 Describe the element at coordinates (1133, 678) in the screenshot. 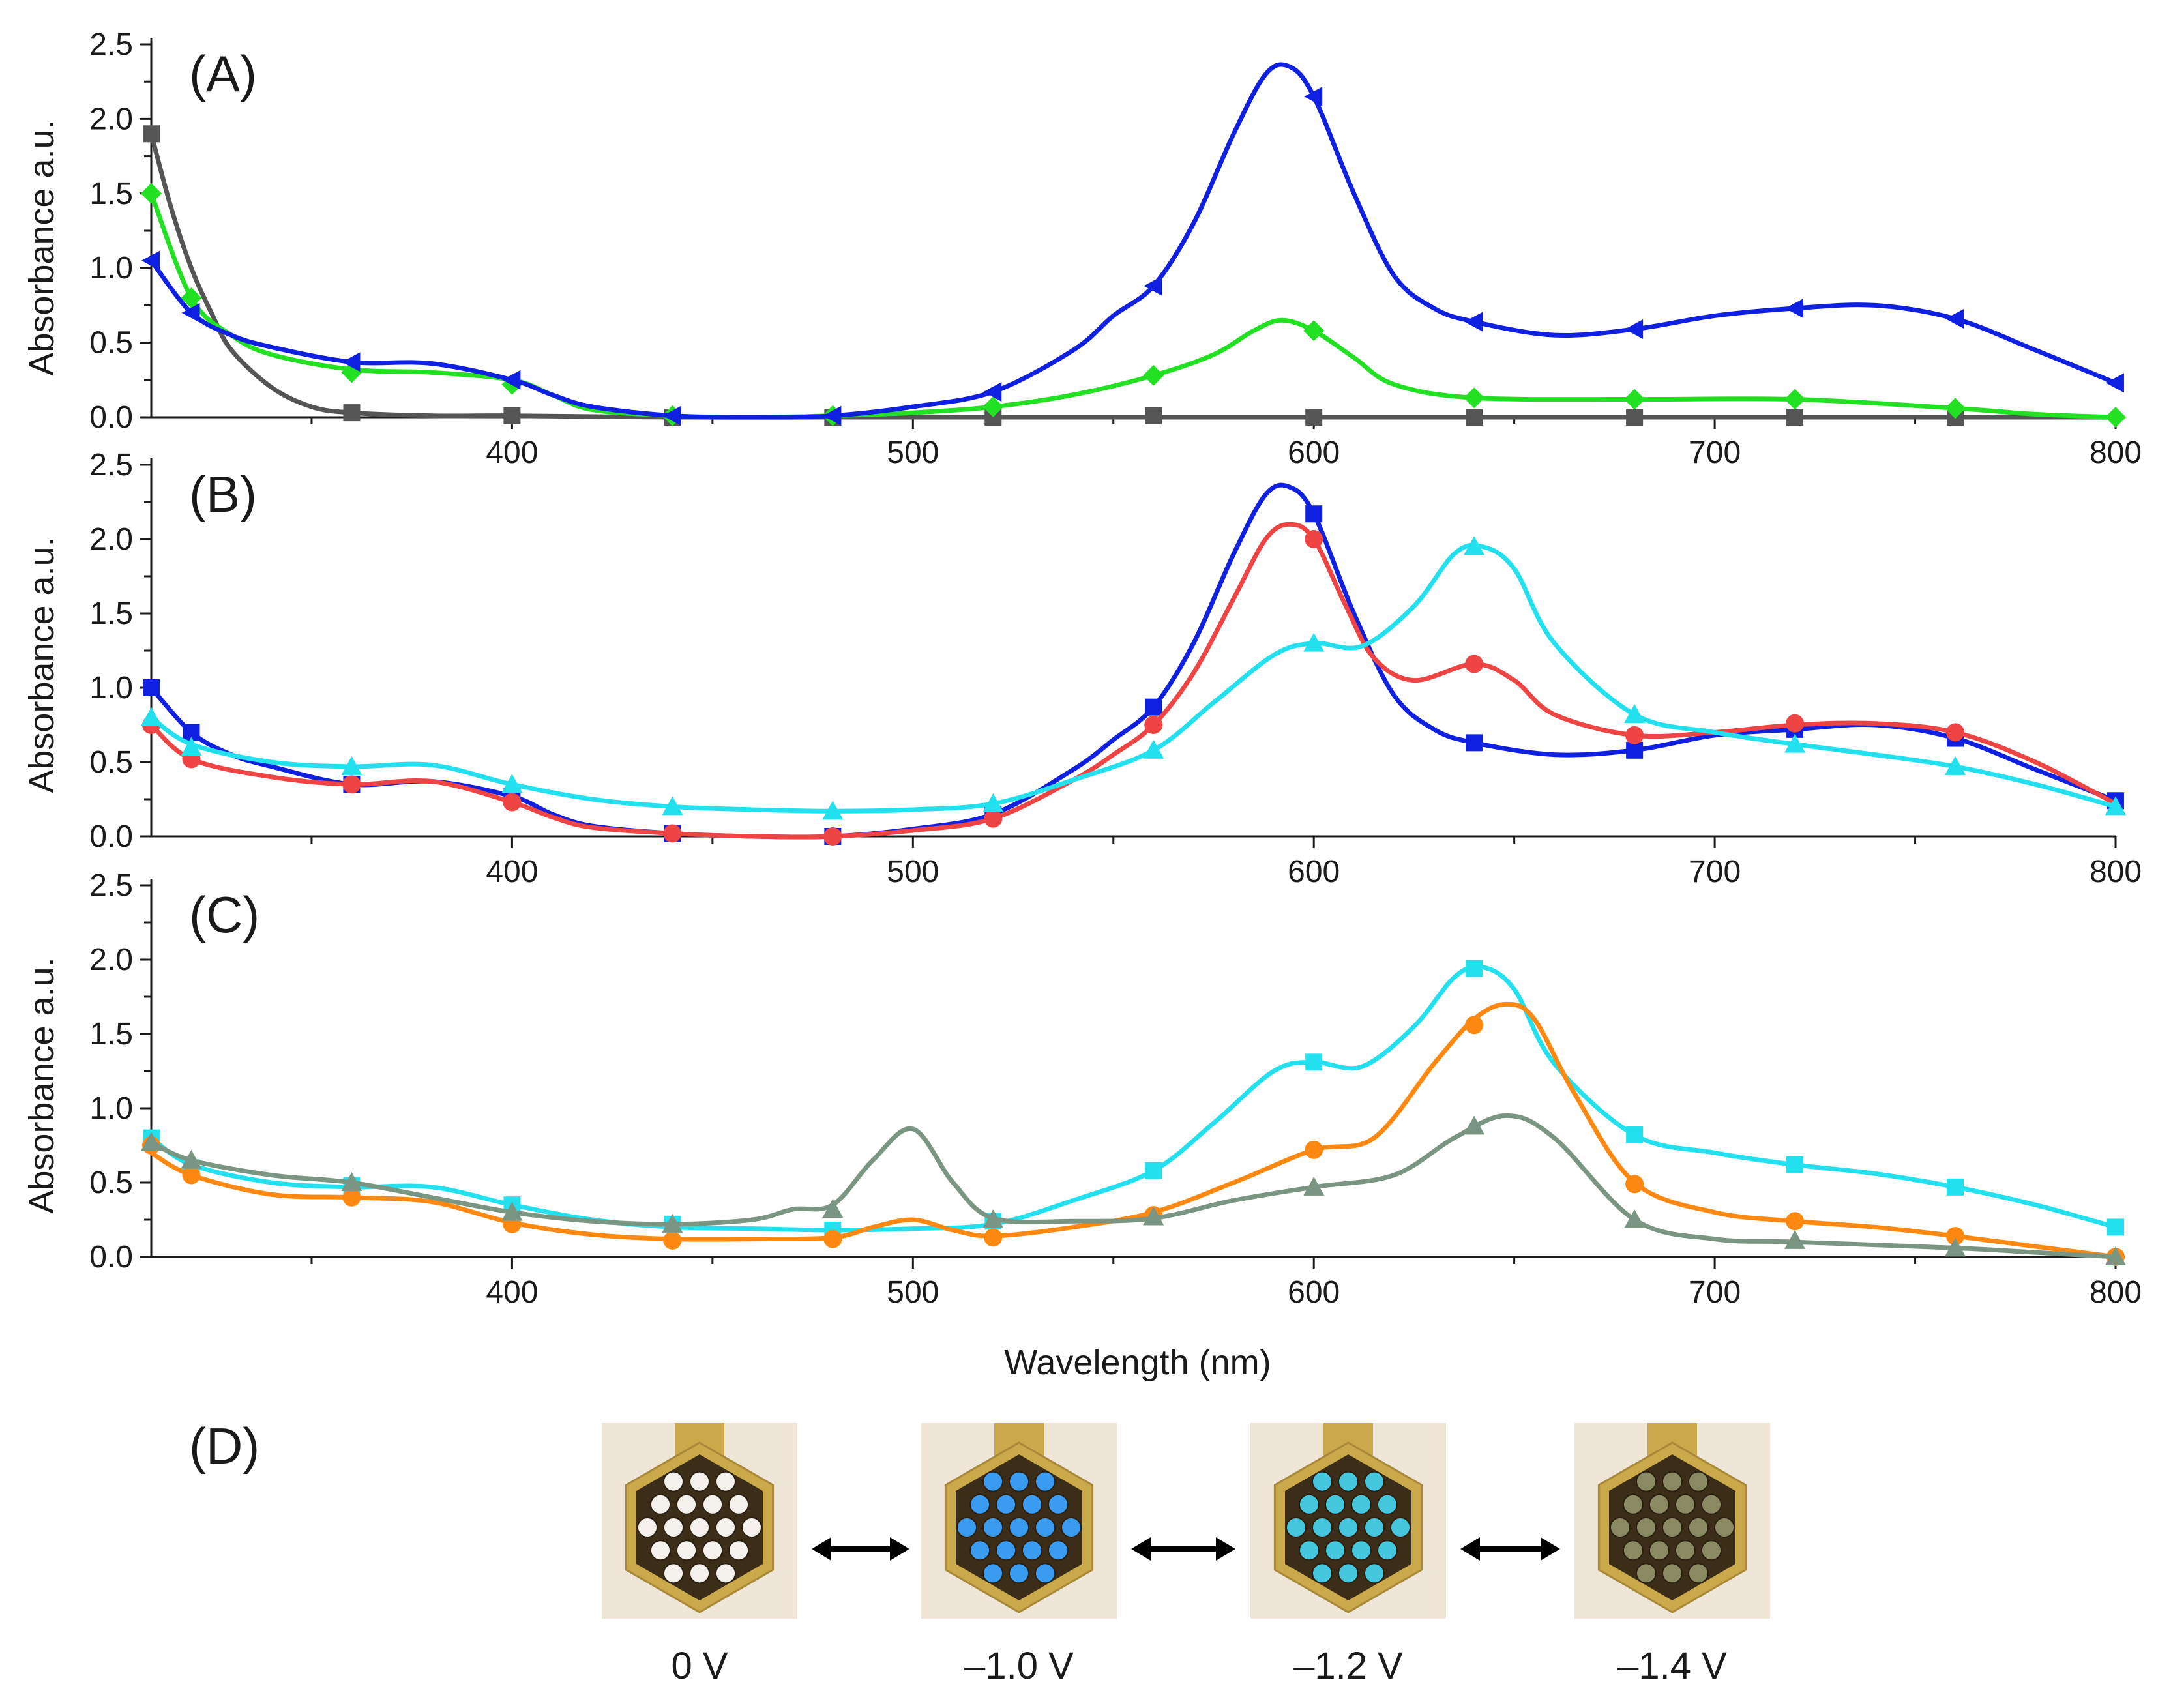

I see `series-line-B-cyan` at that location.